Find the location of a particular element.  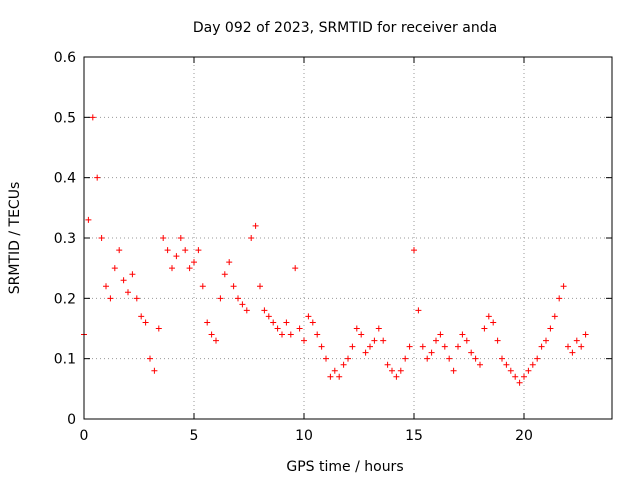

y-tick-label: 0 is located at coordinates (71, 420).